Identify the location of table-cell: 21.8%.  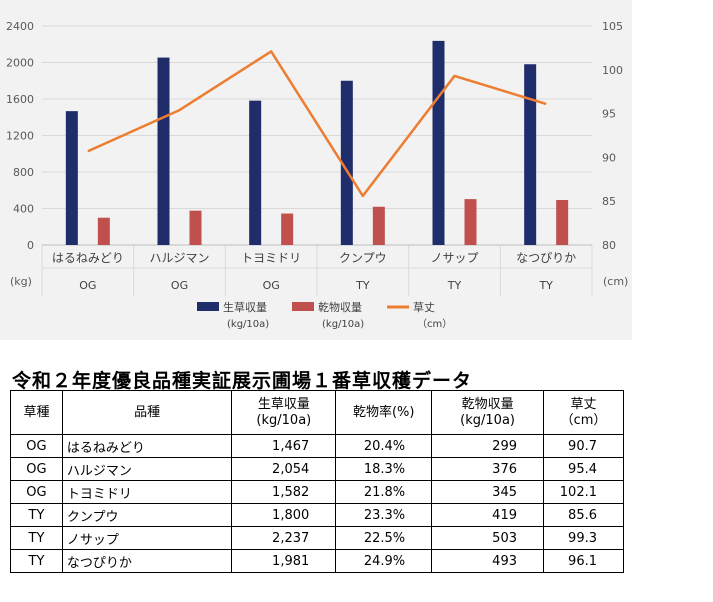
(384, 492).